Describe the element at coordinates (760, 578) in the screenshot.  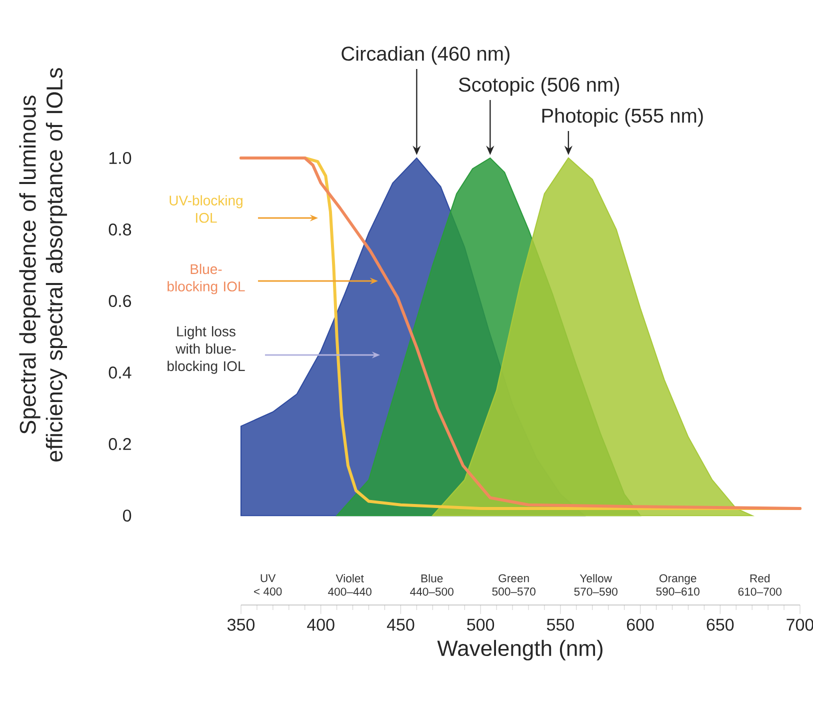
I see `annotation: Red` at that location.